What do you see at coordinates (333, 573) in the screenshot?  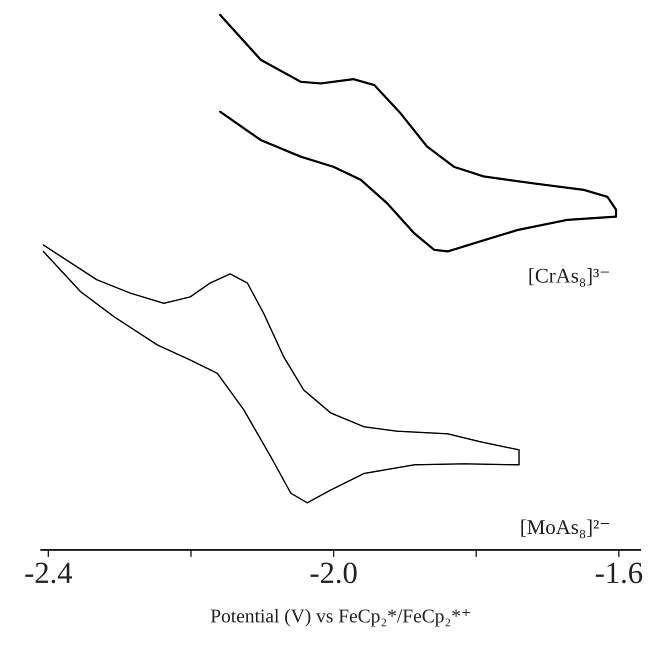 I see `x-tick-label: -2.0` at bounding box center [333, 573].